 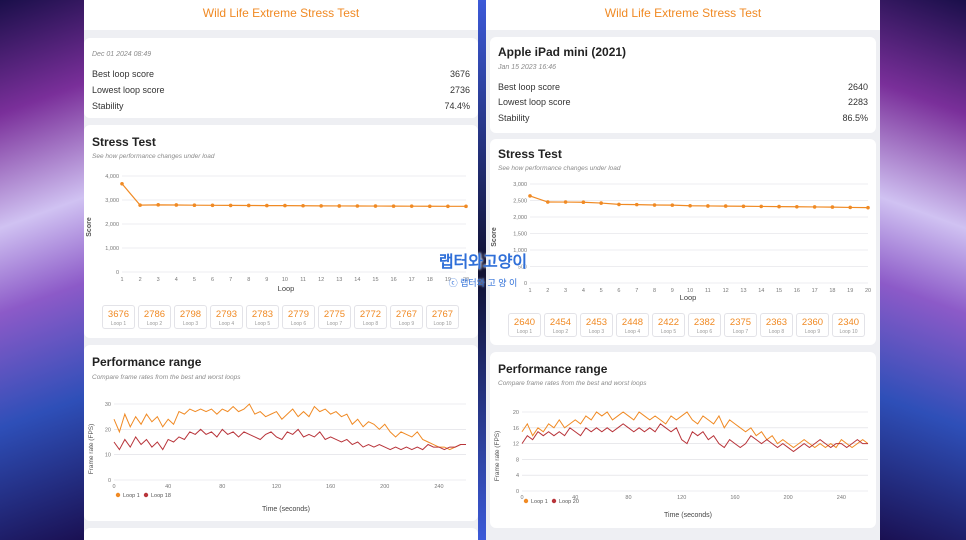 I want to click on left-perf-xlabel: Time (seconds), so click(x=286, y=509).